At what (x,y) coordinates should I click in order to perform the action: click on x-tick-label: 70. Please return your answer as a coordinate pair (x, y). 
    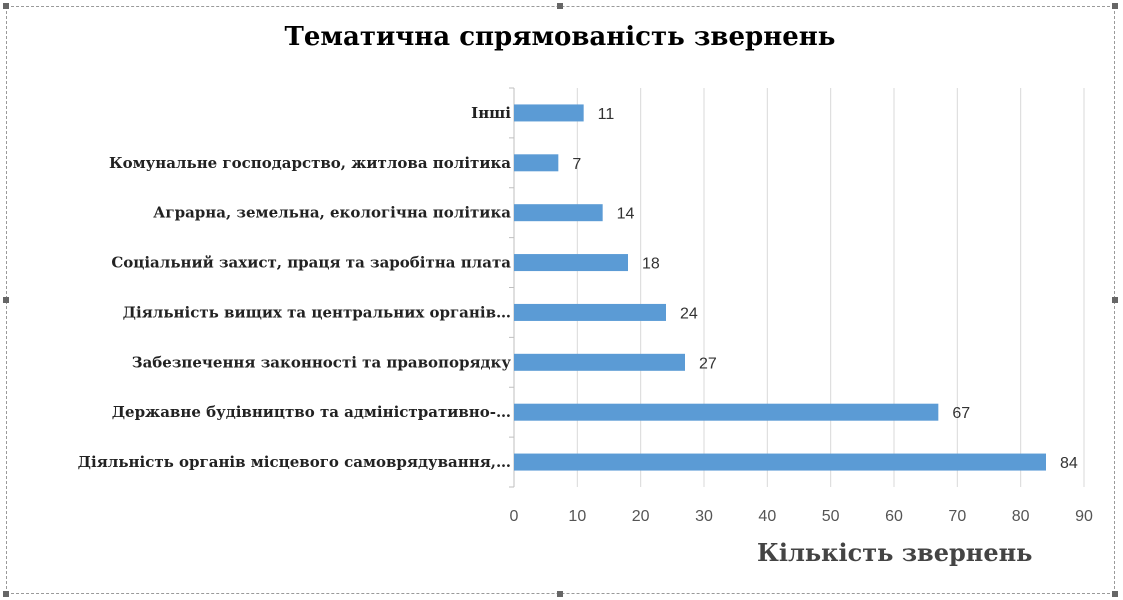
    Looking at the image, I should click on (957, 516).